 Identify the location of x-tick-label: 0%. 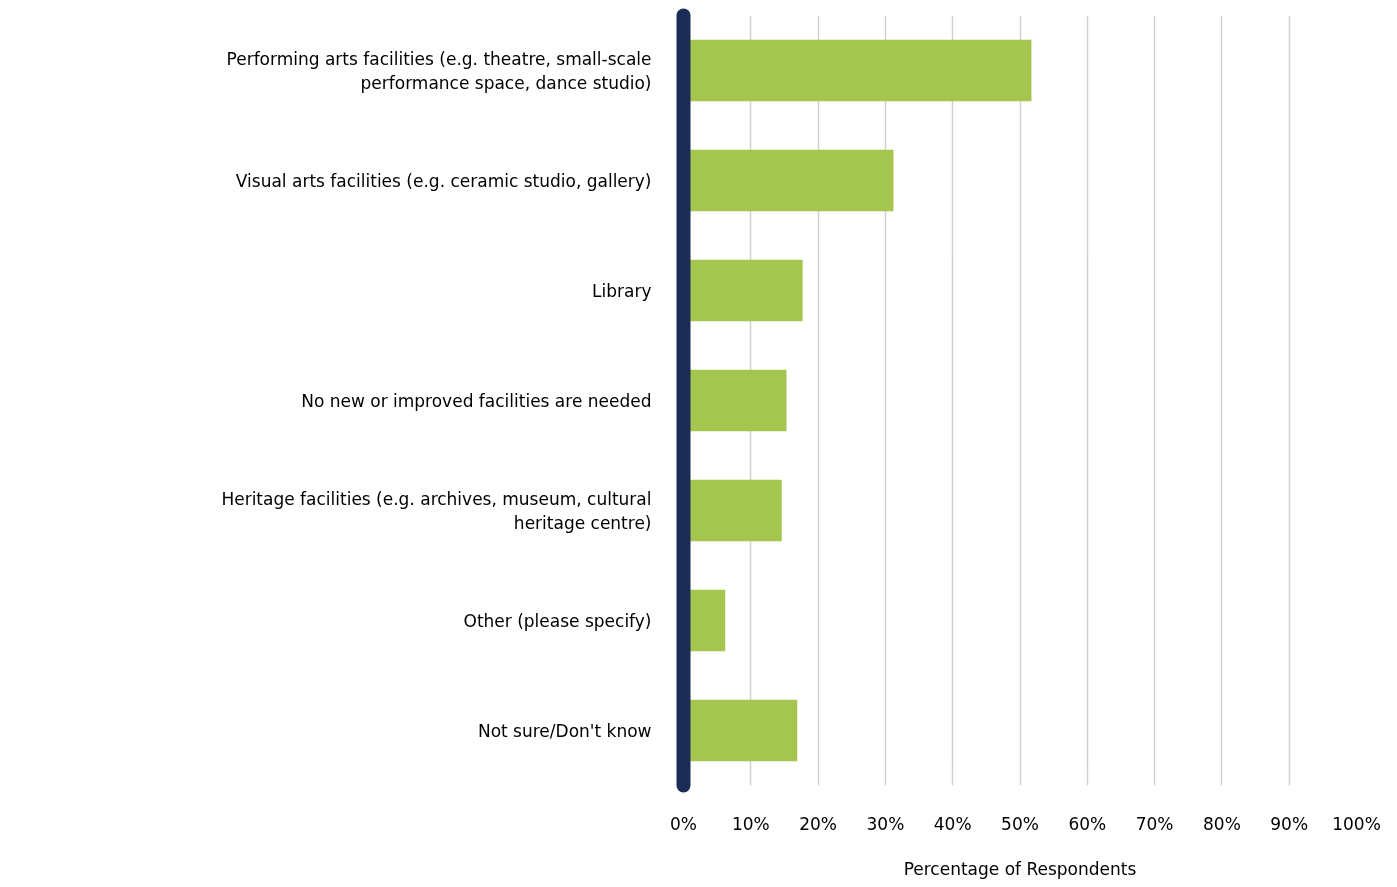
(683, 823).